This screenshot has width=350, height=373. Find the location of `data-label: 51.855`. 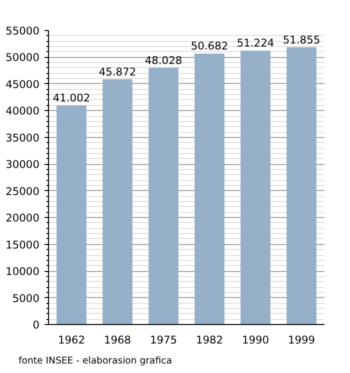

data-label: 51.855 is located at coordinates (301, 39).